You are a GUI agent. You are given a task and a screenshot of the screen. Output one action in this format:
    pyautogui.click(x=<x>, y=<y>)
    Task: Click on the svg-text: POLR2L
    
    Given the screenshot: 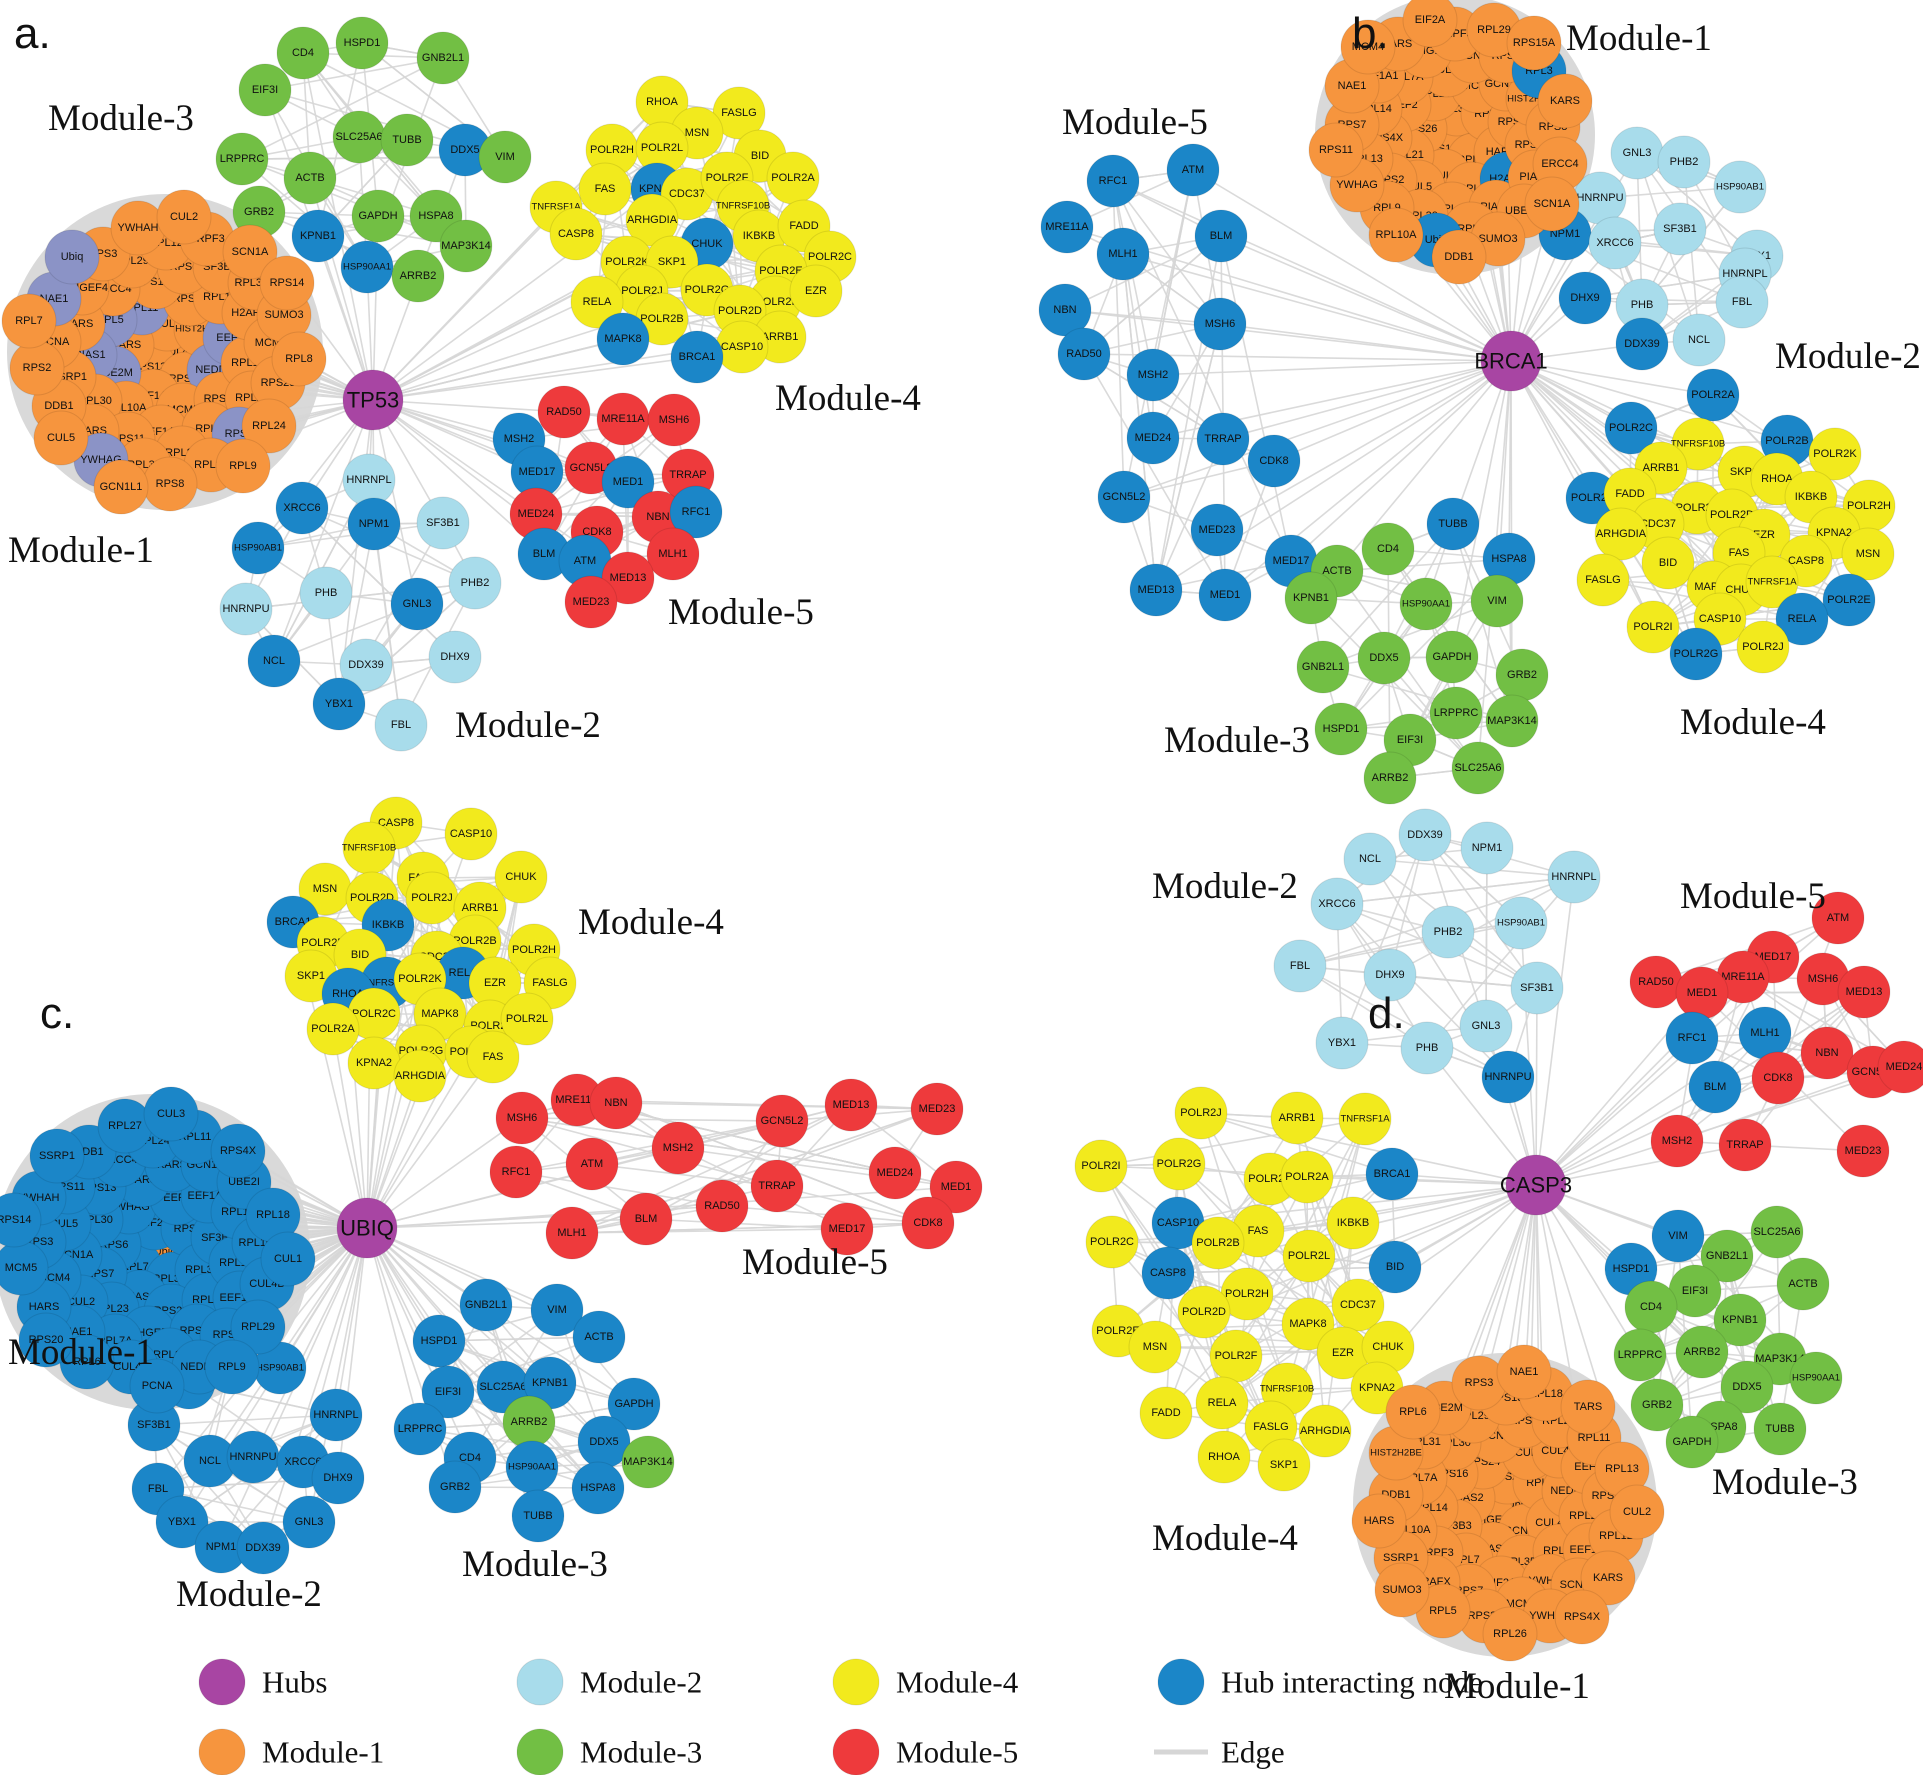 What is the action you would take?
    pyautogui.click(x=1592, y=498)
    